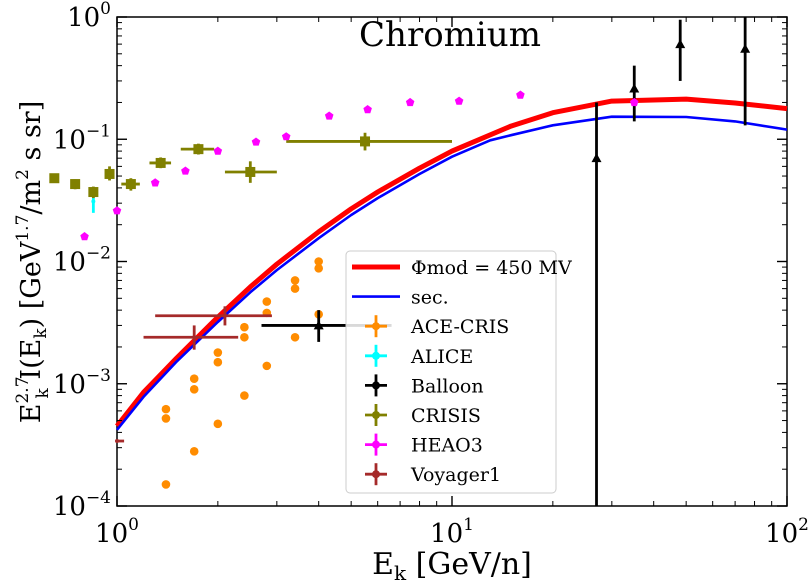 This screenshot has width=812, height=588. I want to click on legend-label-alice: ALICE, so click(441, 357).